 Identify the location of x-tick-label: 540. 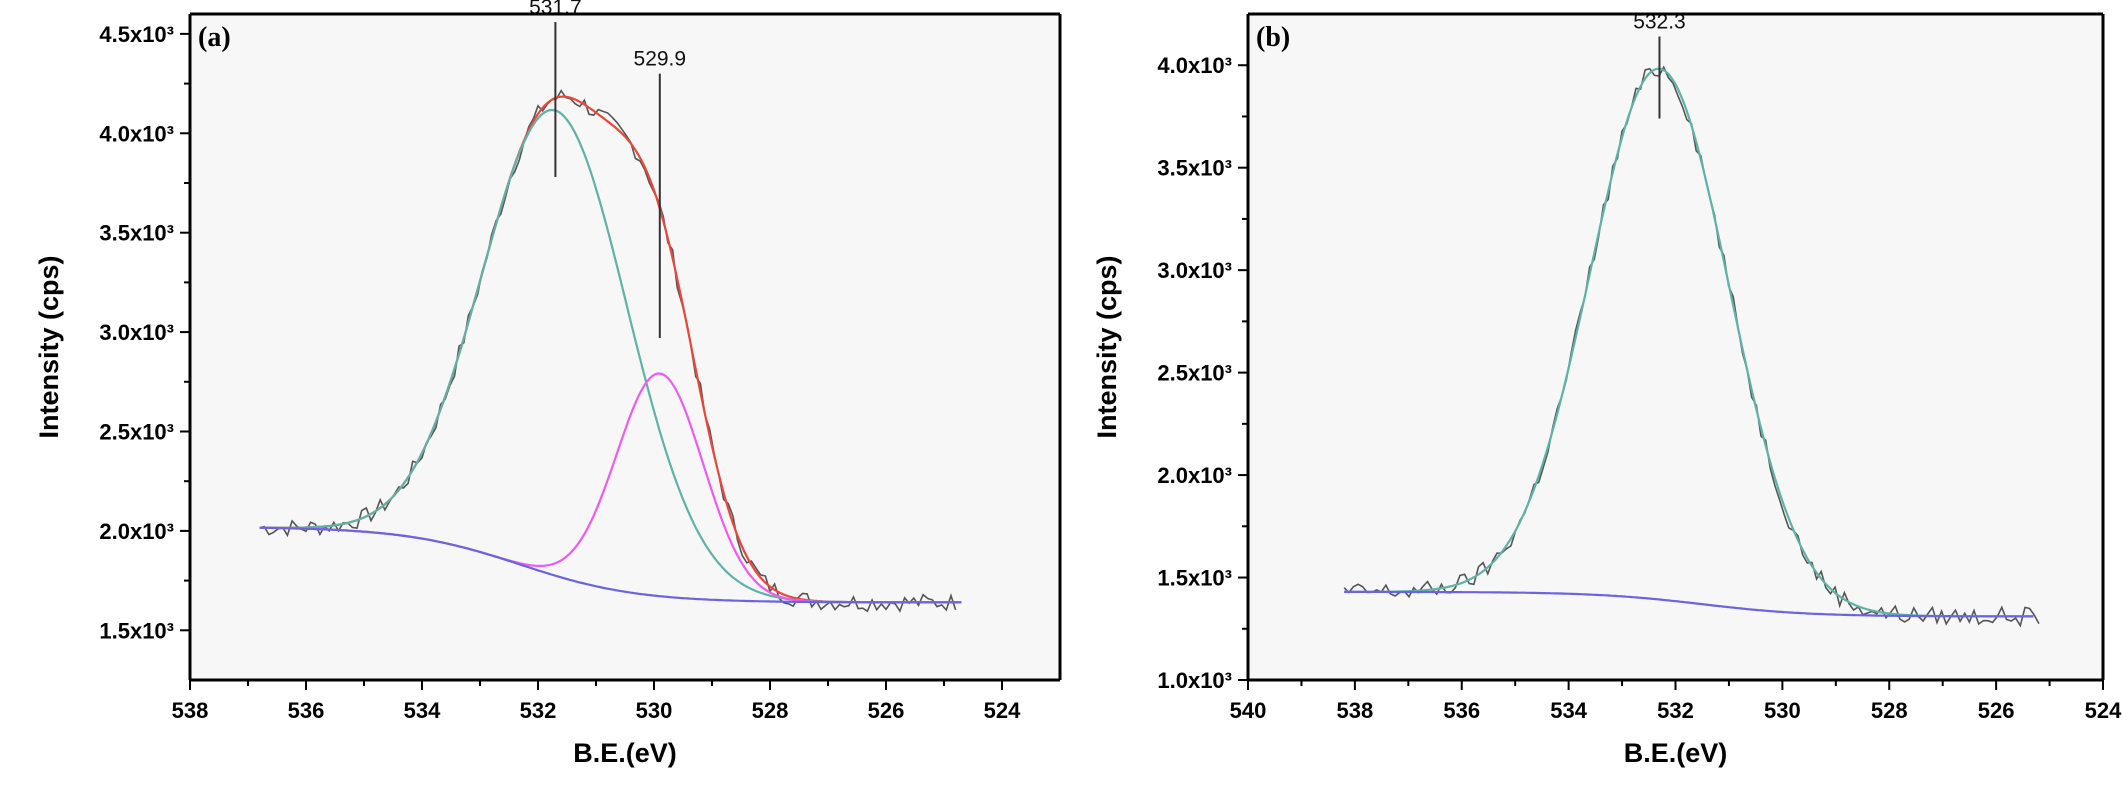
(1248, 710).